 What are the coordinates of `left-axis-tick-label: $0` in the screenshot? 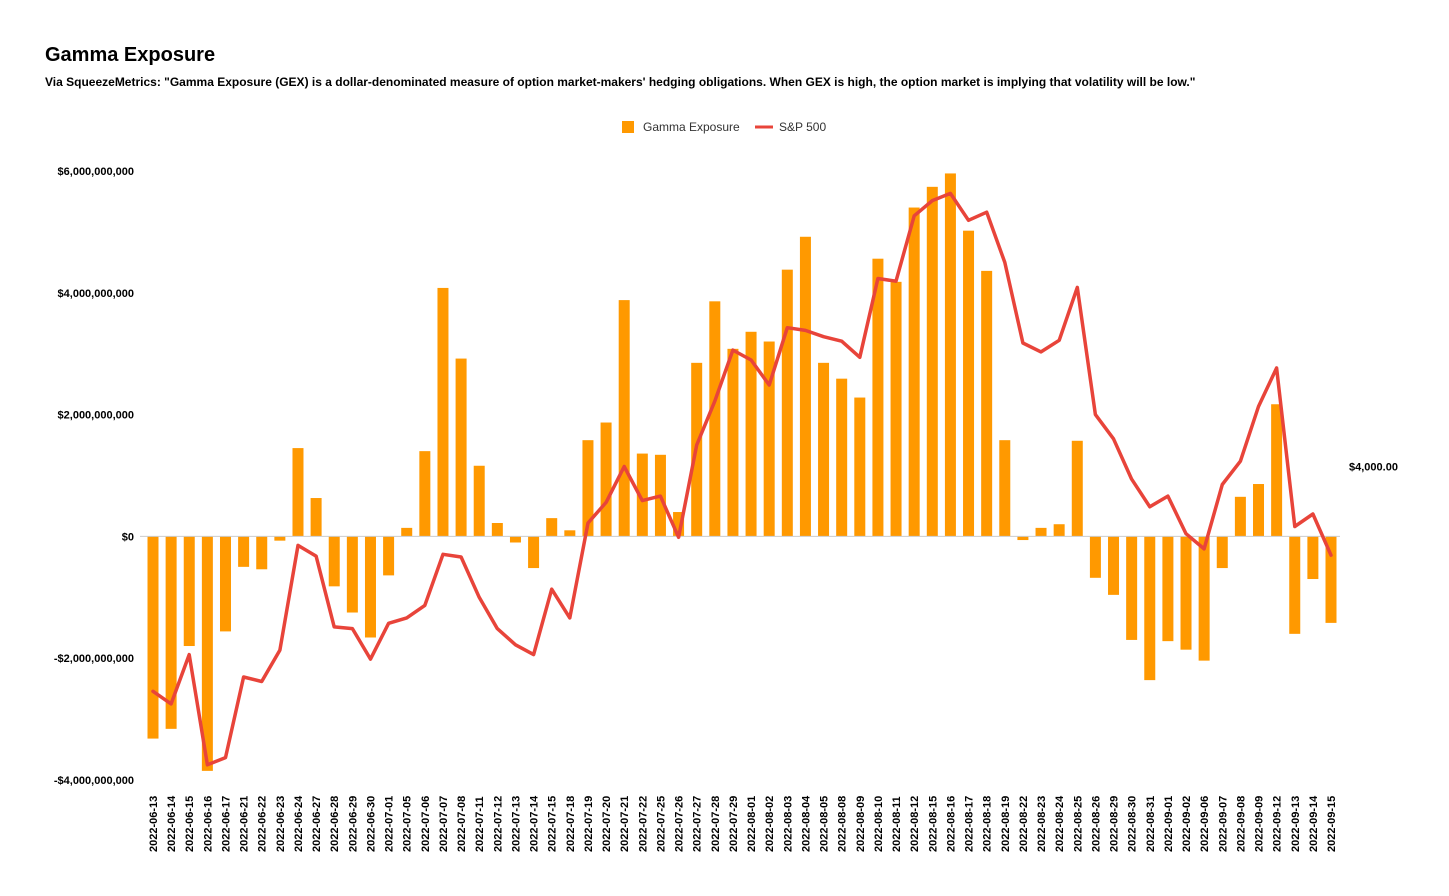 It's located at (128, 537).